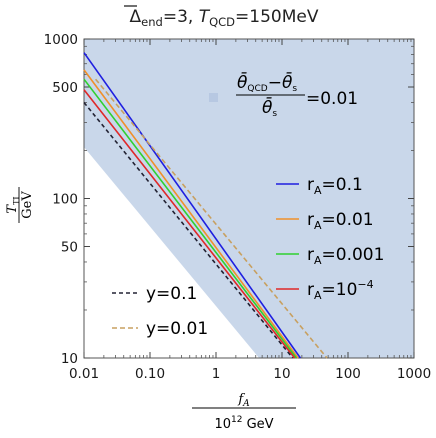  What do you see at coordinates (283, 95) in the screenshot?
I see `region-legend: θ̄QCD−θ̄s θ̄s =0.01` at bounding box center [283, 95].